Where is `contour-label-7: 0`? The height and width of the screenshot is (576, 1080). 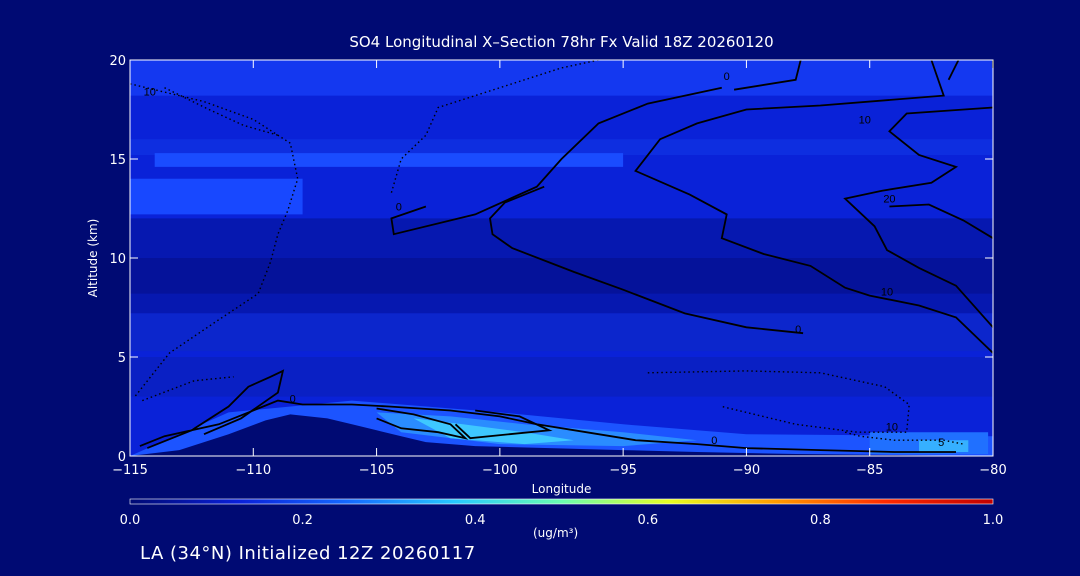
contour-label-7: 0 is located at coordinates (293, 400).